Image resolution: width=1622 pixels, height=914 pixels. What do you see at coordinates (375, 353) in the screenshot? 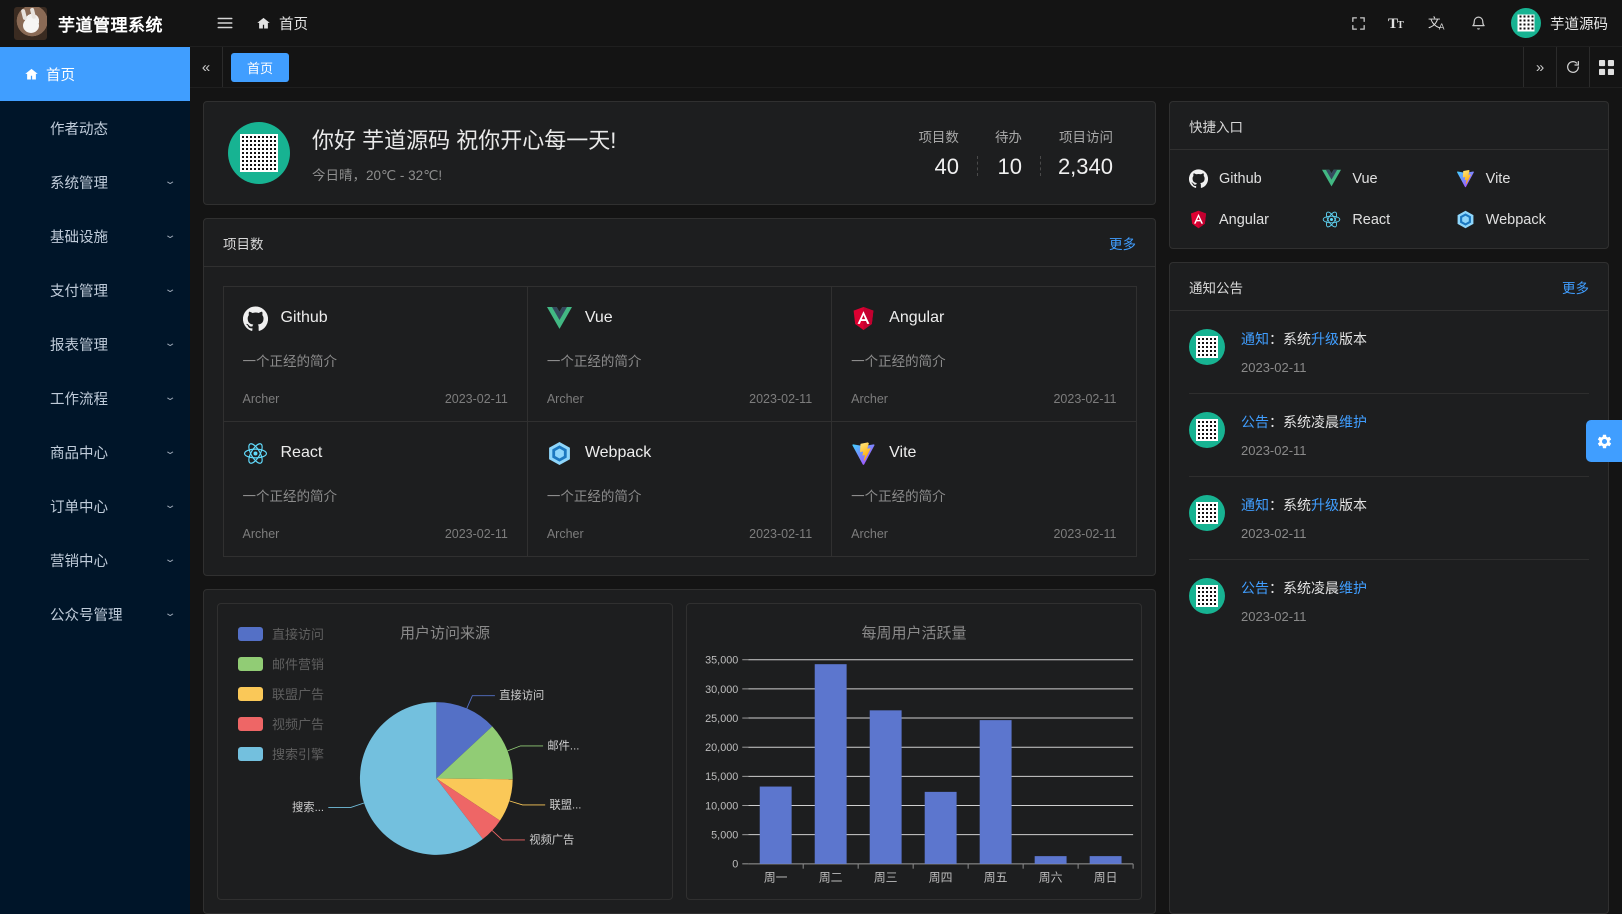
I see `project-card: Github 一个正经的简介 Archer 2023-02-11` at bounding box center [375, 353].